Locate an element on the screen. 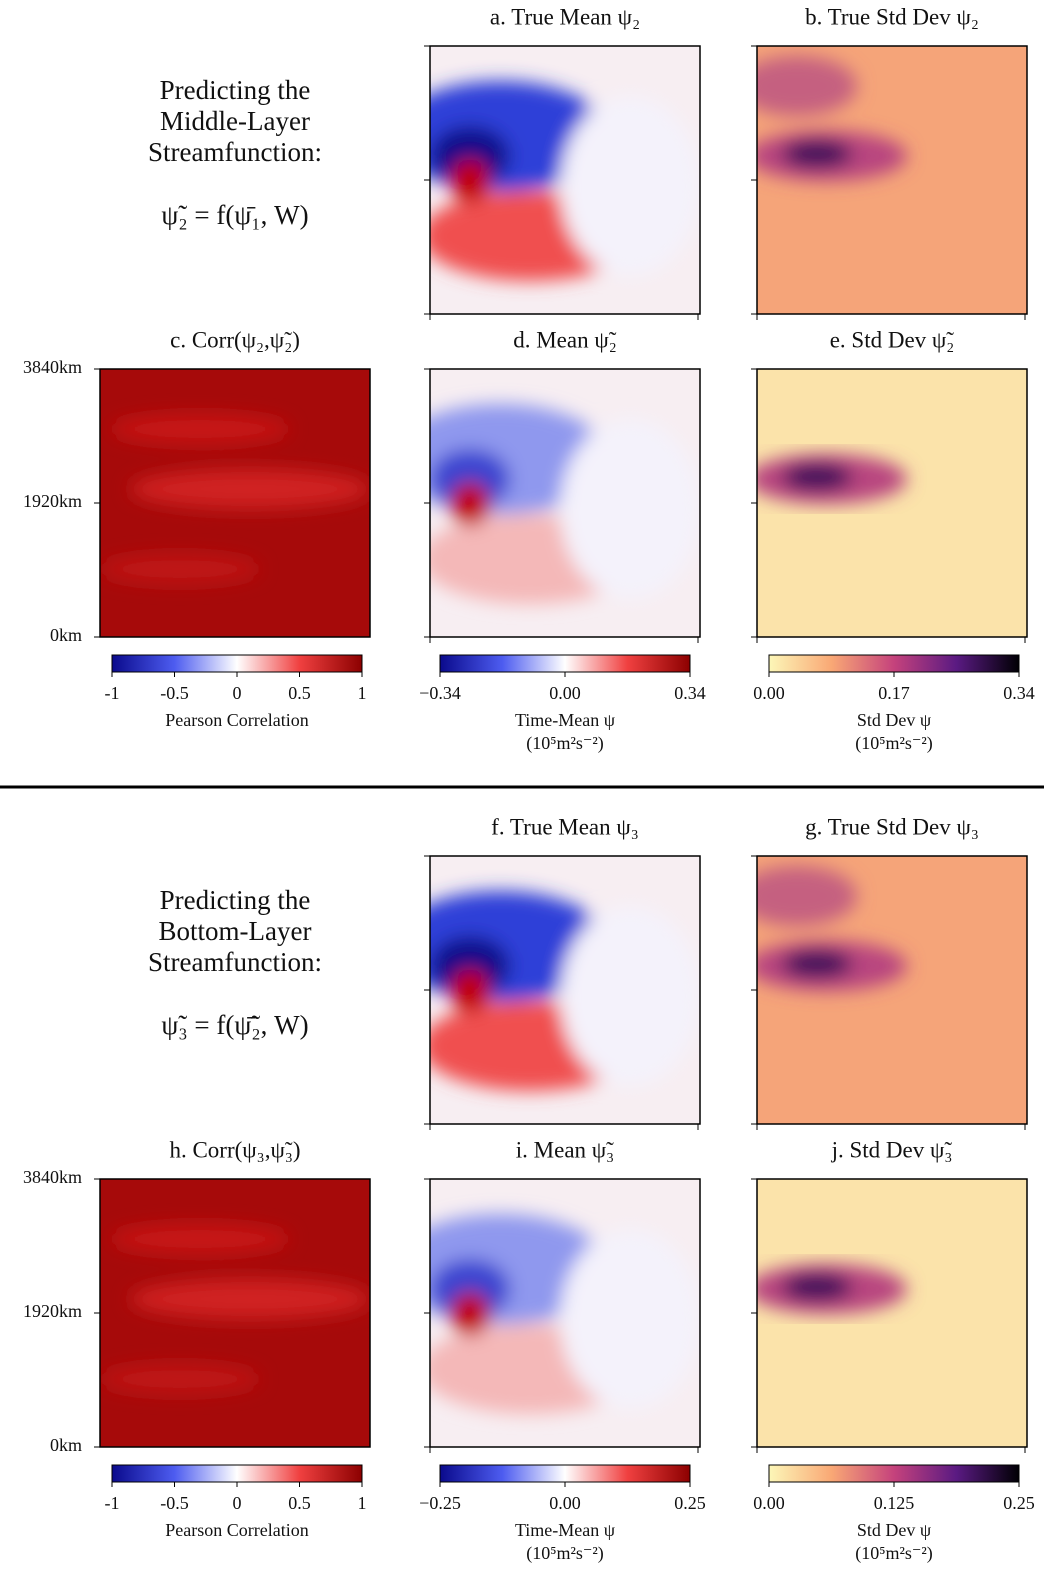 The width and height of the screenshot is (1044, 1574). colorbar-tick-label: −0.25 is located at coordinates (440, 1503).